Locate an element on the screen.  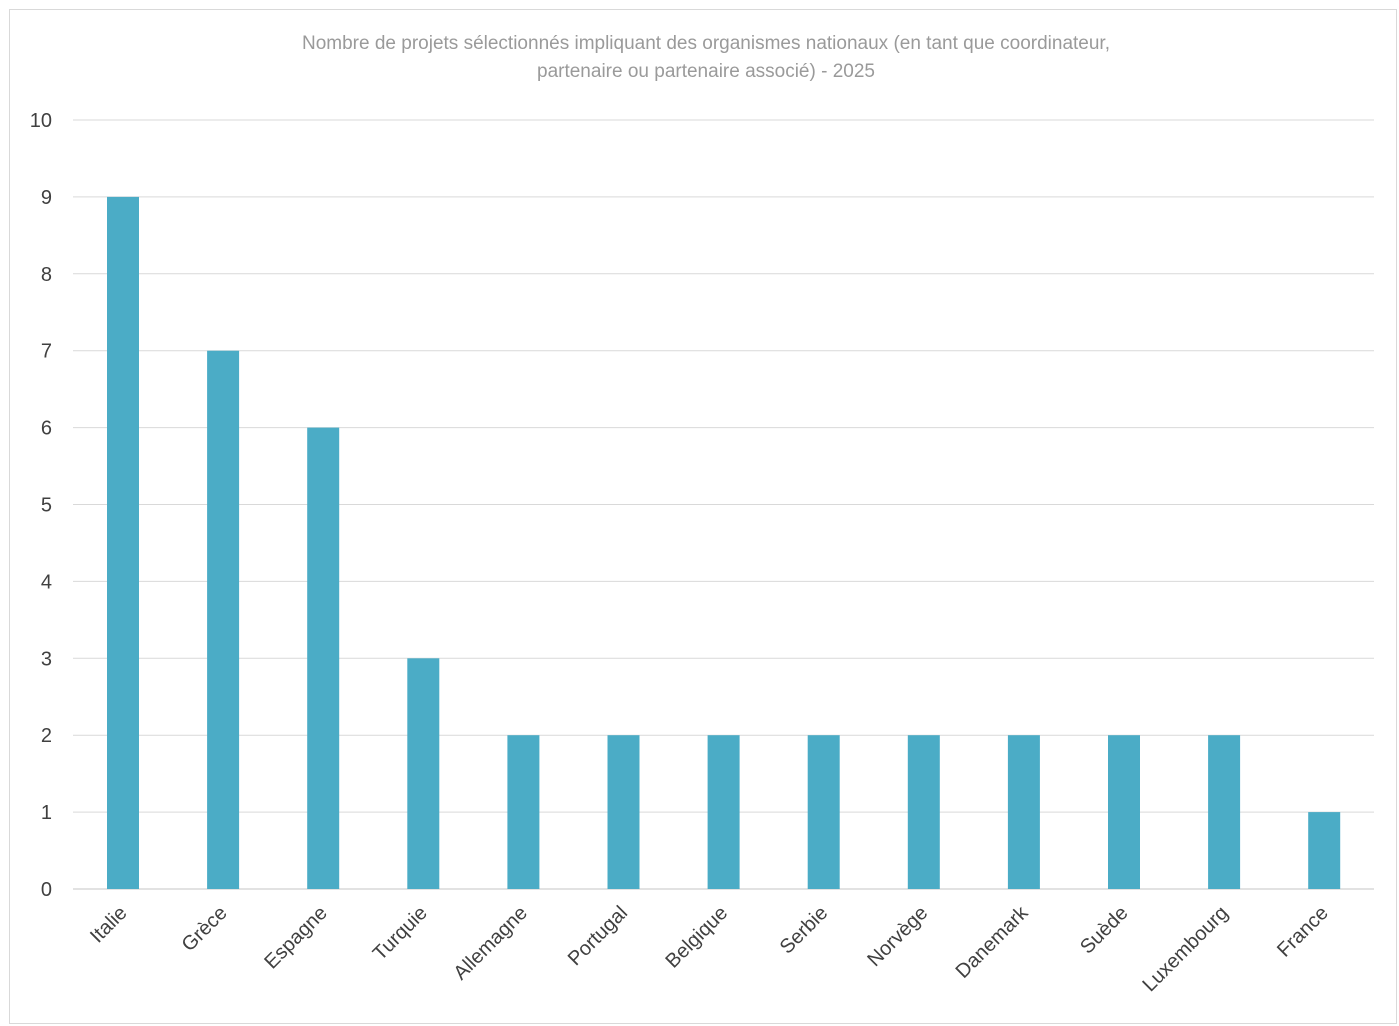
x-tick-label: Espagne is located at coordinates (295, 937).